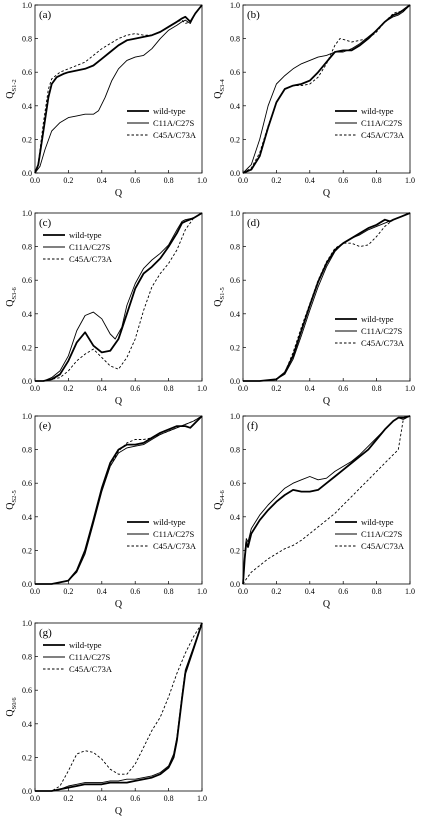 The image size is (430, 820). I want to click on y-axis-label-subscript: S2-5, so click(14, 496).